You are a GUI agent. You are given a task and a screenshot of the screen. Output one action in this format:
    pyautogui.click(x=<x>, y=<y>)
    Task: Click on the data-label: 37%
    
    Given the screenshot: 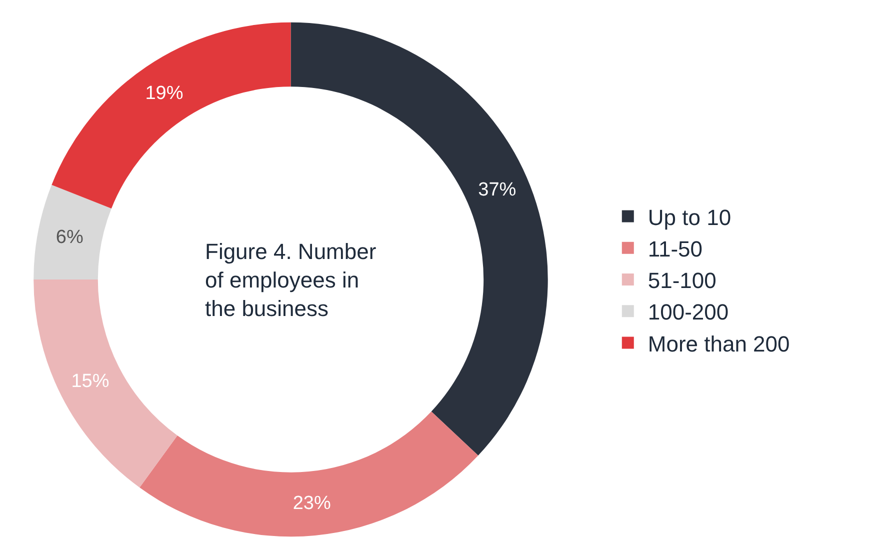 What is the action you would take?
    pyautogui.click(x=497, y=190)
    